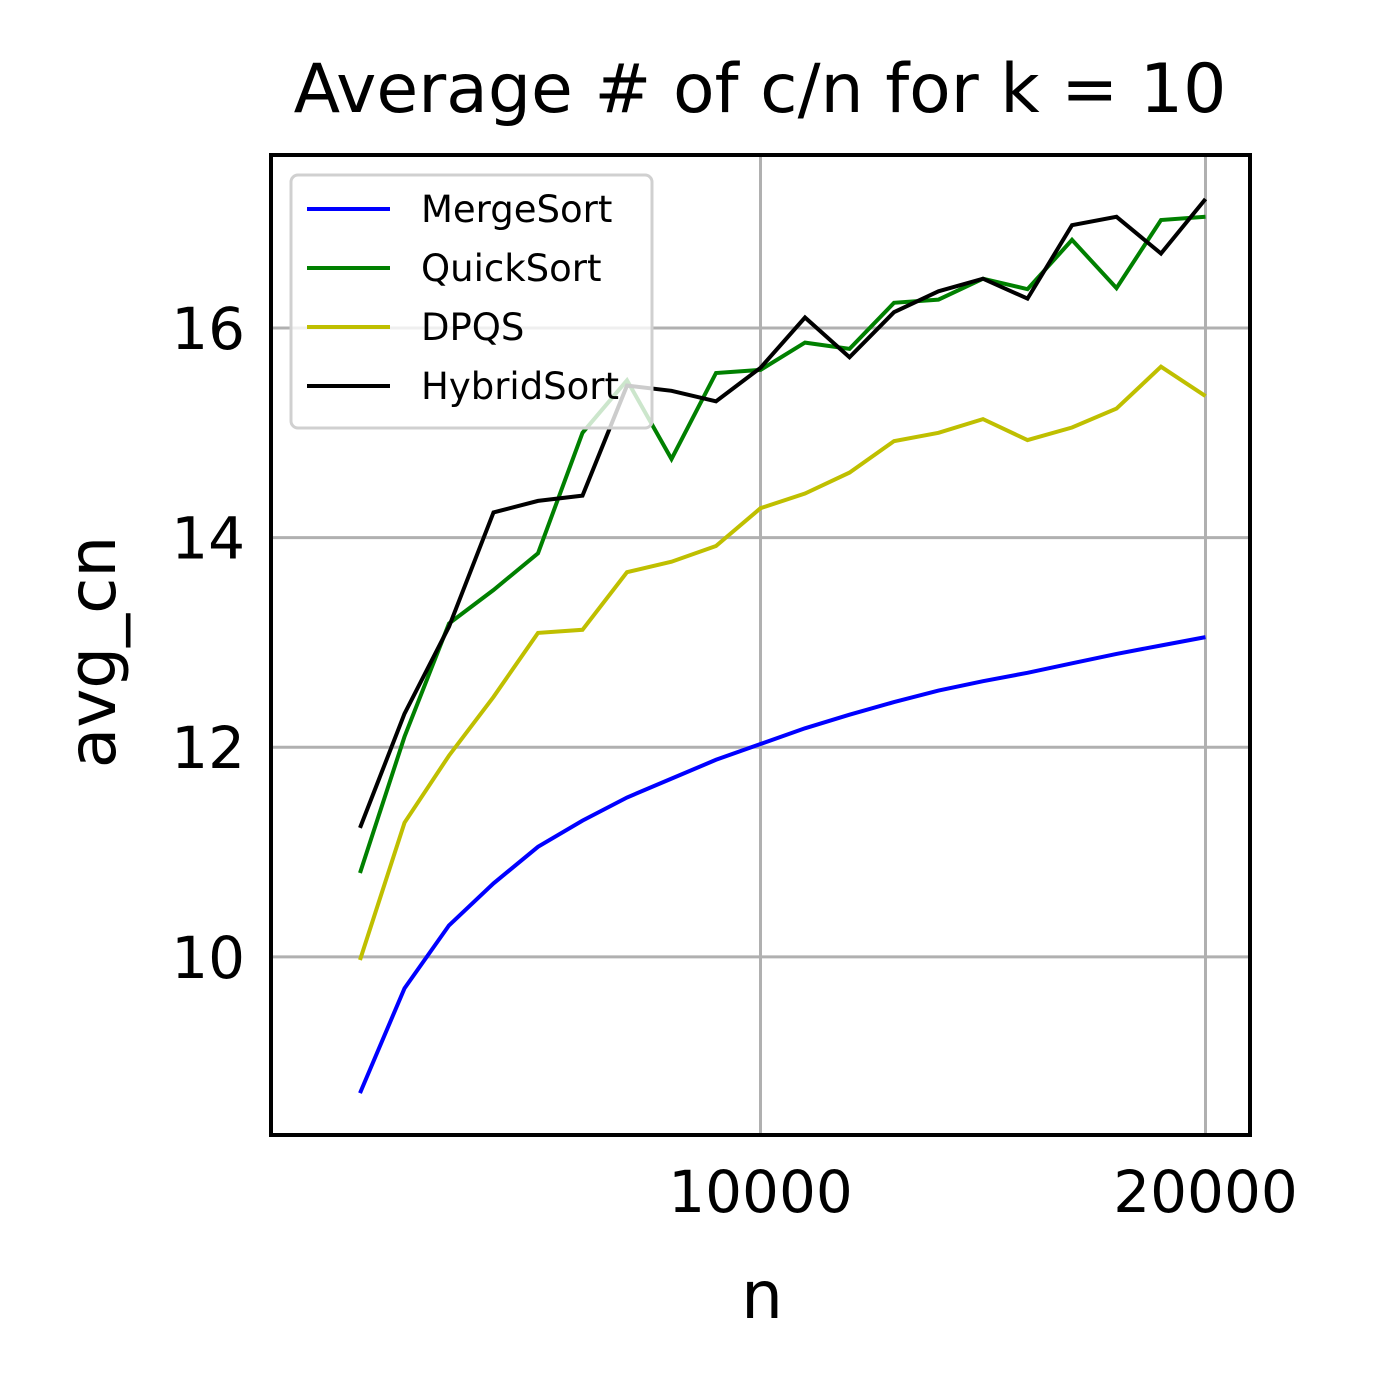  What do you see at coordinates (208, 748) in the screenshot?
I see `y-tick-label: 12` at bounding box center [208, 748].